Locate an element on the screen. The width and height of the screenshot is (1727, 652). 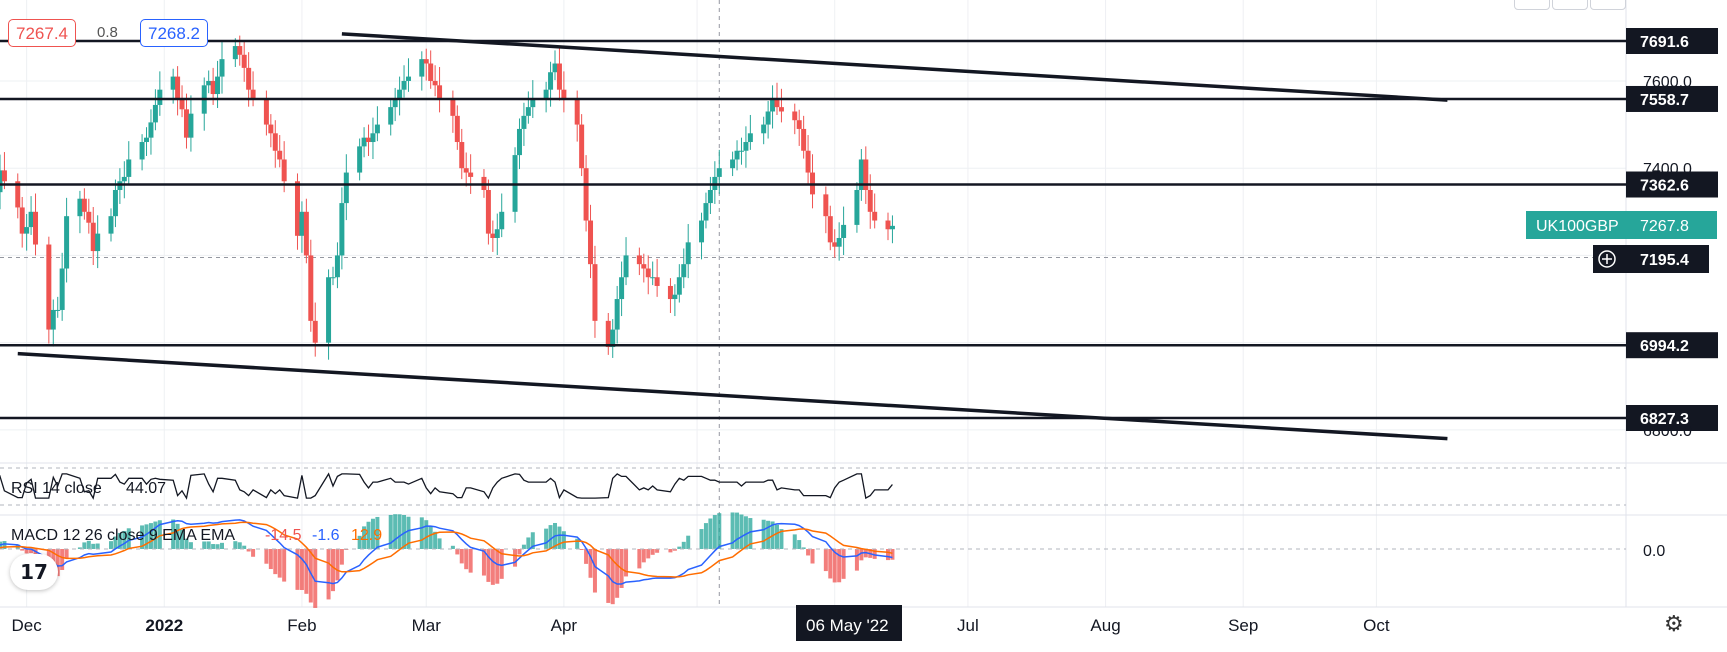
macd-line is located at coordinates (446, 552).